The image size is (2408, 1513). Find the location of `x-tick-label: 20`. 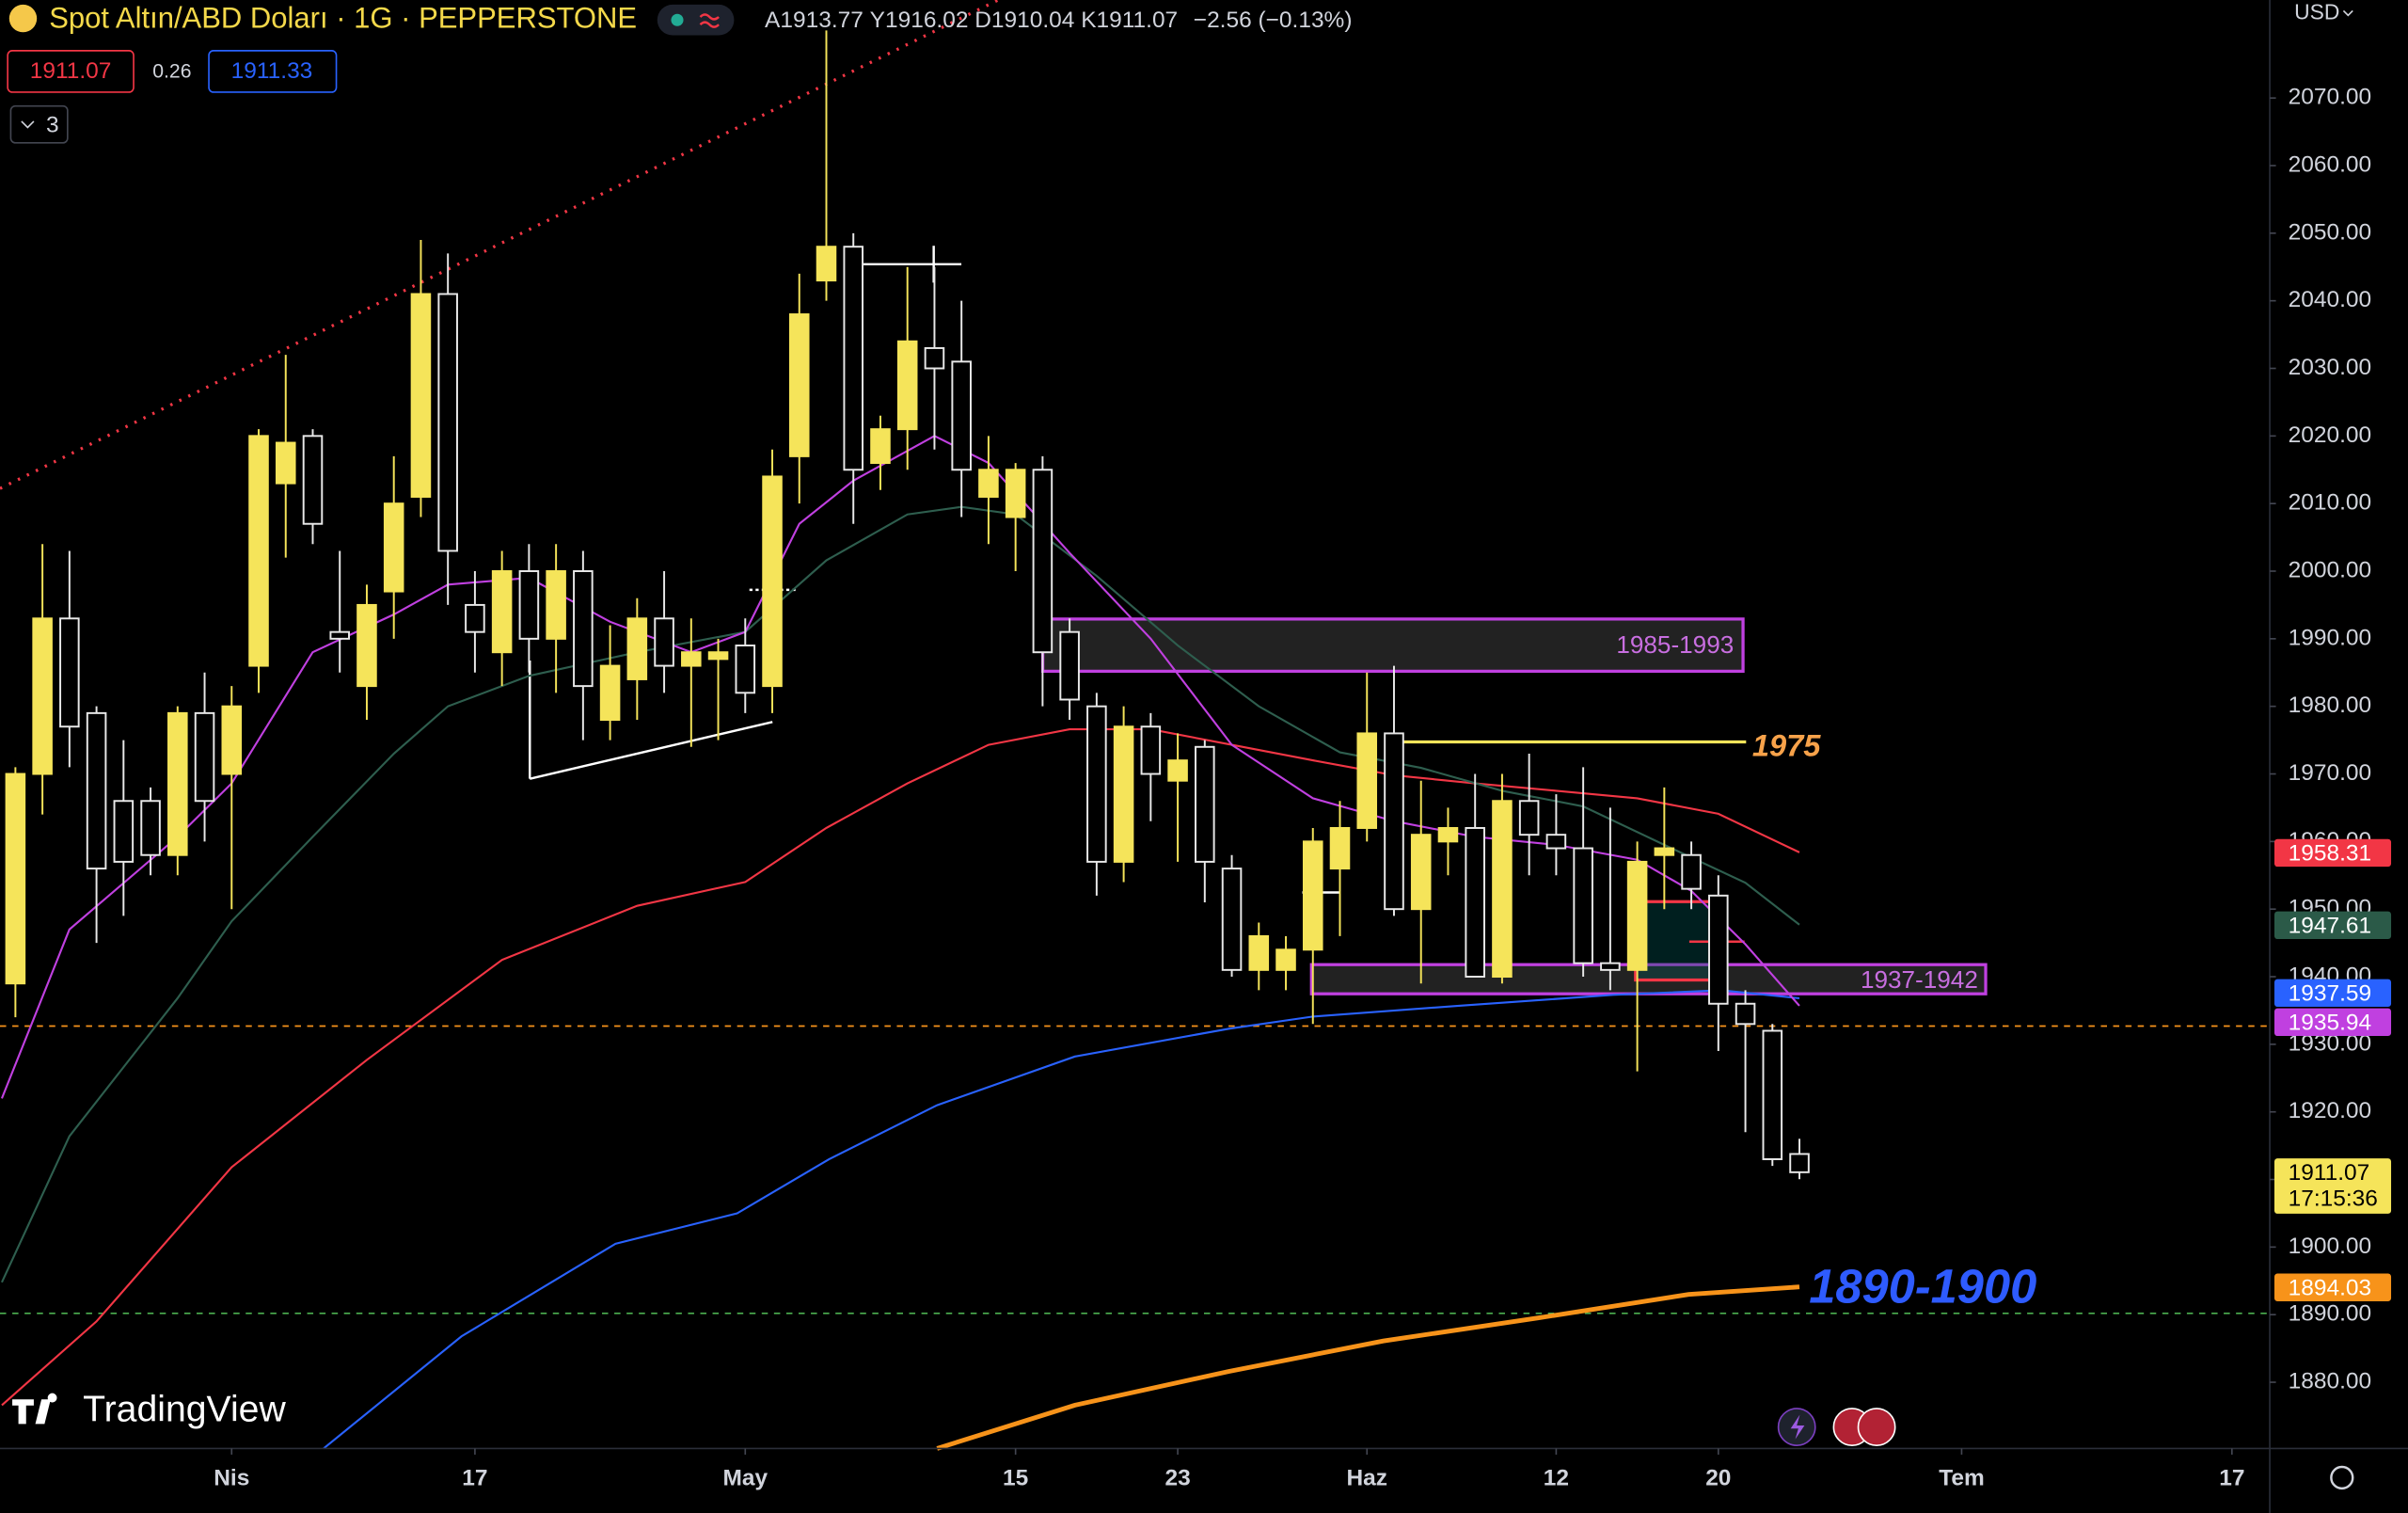

x-tick-label: 20 is located at coordinates (1718, 1478).